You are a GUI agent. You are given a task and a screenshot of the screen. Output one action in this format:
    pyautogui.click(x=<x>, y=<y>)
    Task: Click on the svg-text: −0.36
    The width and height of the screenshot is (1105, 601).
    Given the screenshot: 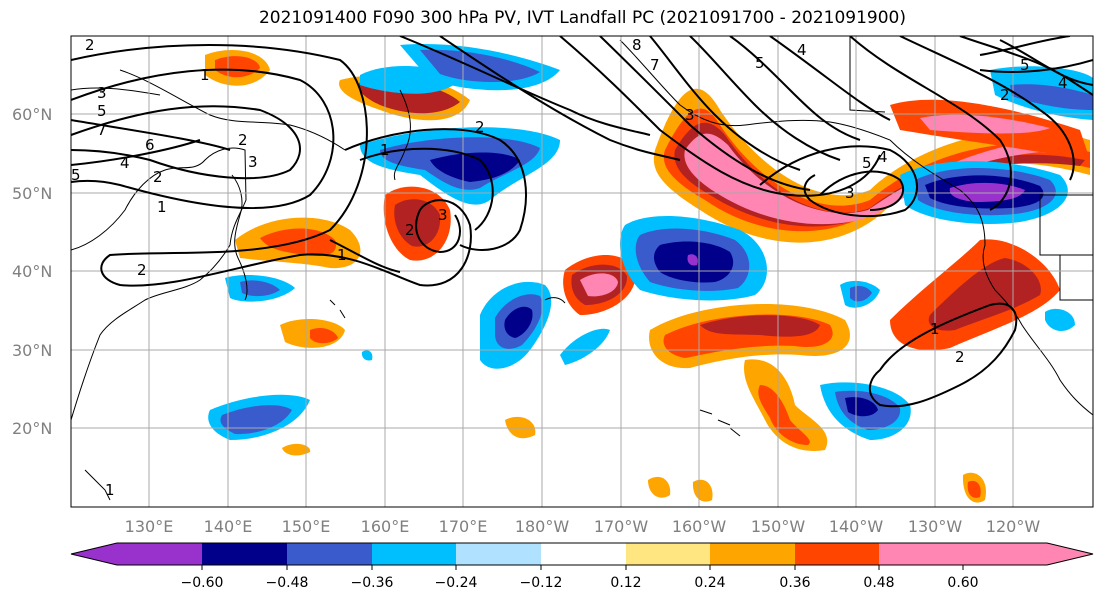 What is the action you would take?
    pyautogui.click(x=372, y=583)
    